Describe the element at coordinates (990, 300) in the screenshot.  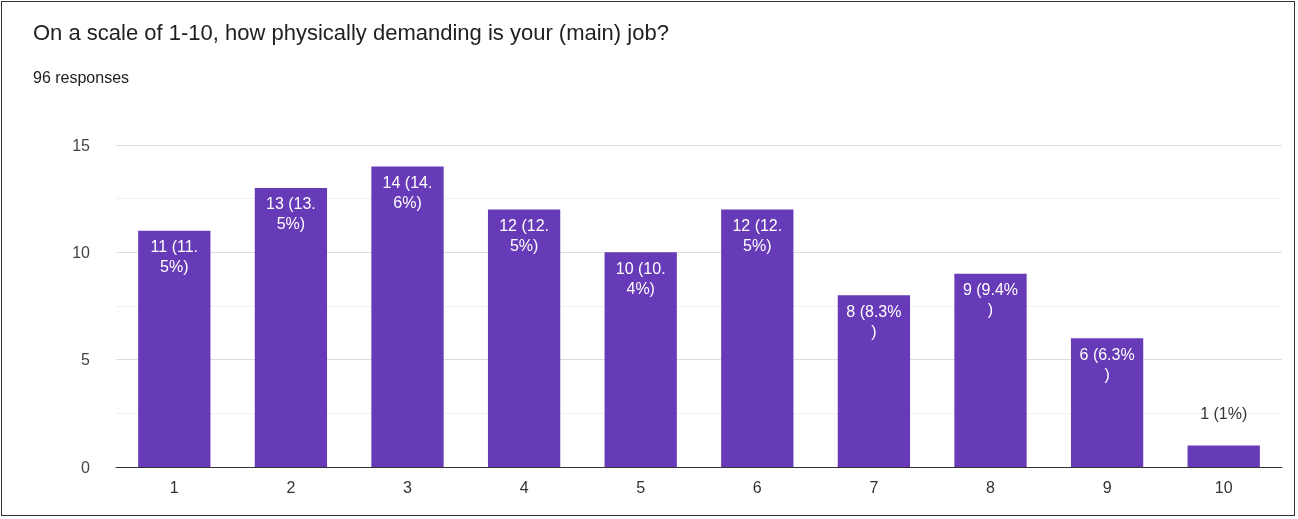
I see `data-label: 9 (9.4%)` at that location.